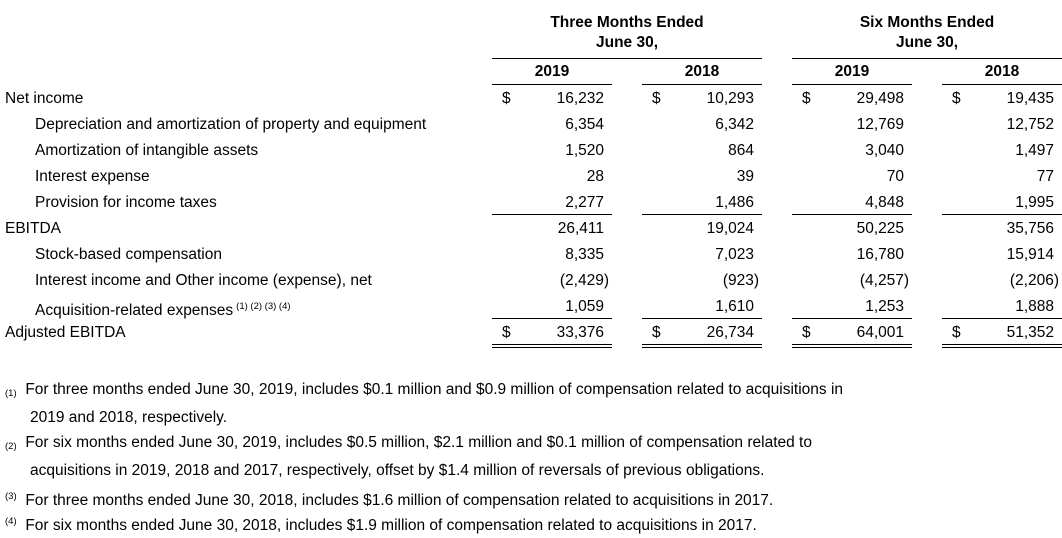 The image size is (1062, 538). I want to click on value-cell-col4: 1,497, so click(1034, 150).